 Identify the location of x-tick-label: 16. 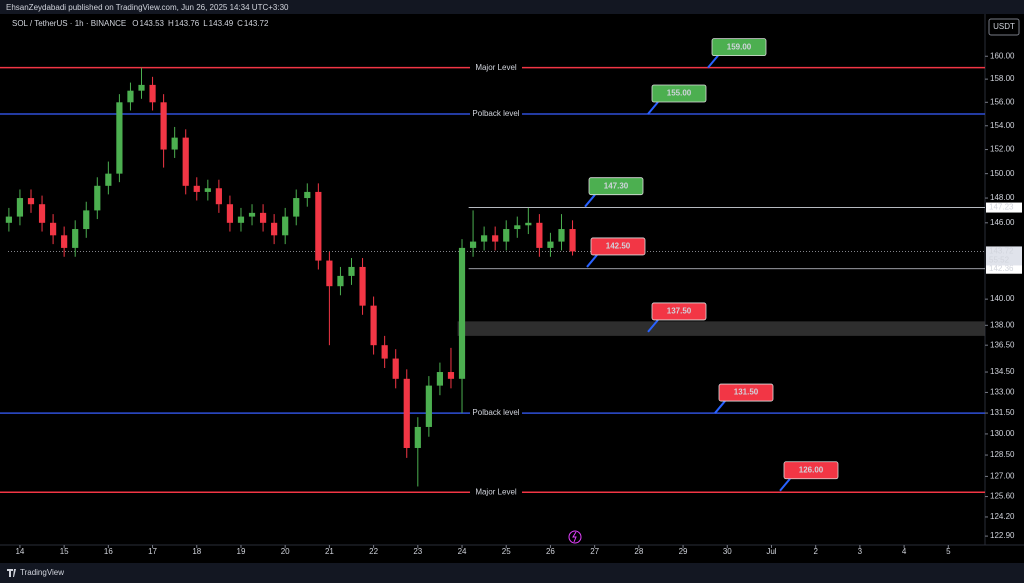
(108, 551).